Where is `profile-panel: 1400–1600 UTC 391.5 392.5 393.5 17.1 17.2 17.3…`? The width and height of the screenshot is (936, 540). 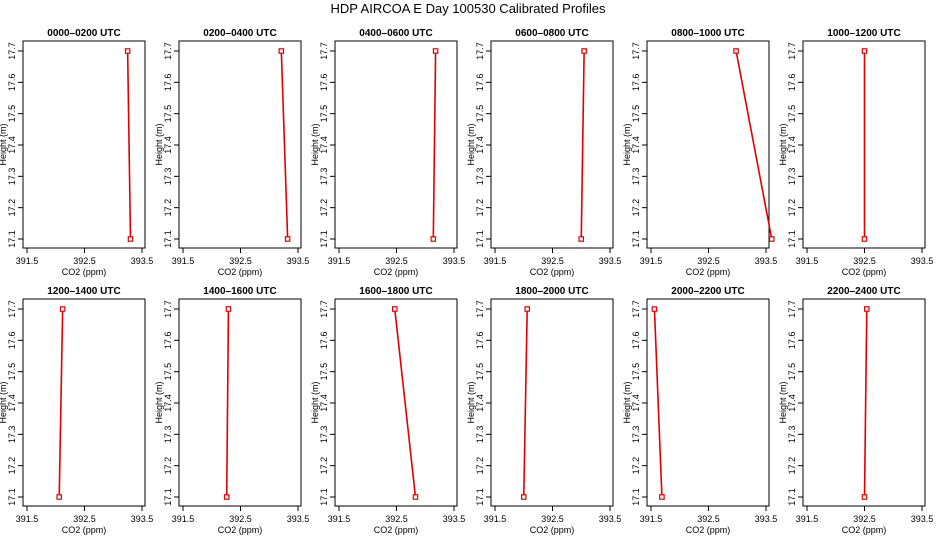
profile-panel: 1400–1600 UTC 391.5 392.5 393.5 17.1 17.2 17.3… is located at coordinates (231, 410).